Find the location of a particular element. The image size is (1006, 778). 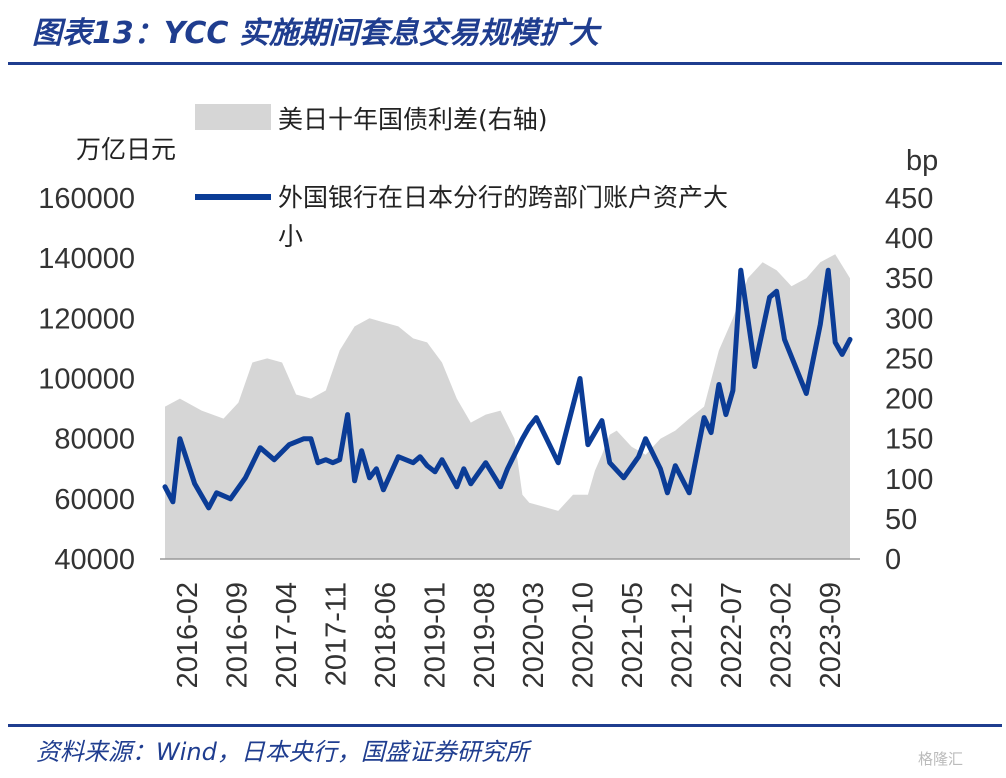

right-tick-label: 200 is located at coordinates (909, 400).